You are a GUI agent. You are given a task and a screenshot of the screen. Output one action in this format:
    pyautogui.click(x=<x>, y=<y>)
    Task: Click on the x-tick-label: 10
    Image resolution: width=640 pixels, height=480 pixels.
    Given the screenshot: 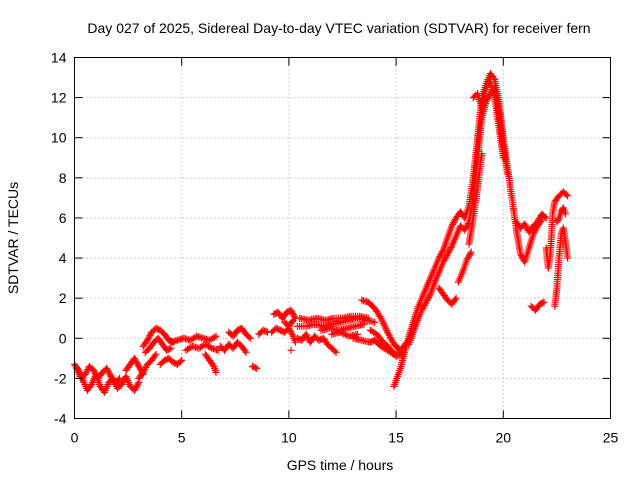 What is the action you would take?
    pyautogui.click(x=289, y=438)
    